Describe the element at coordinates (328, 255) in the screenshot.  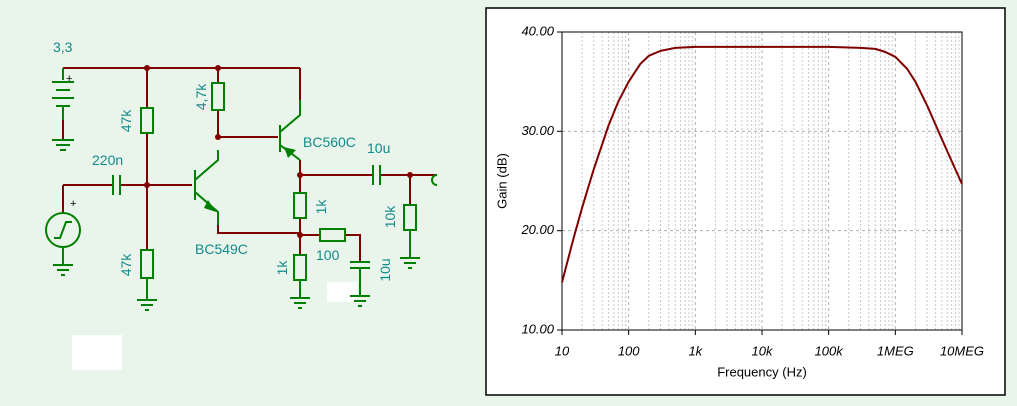
I see `label: 100` at that location.